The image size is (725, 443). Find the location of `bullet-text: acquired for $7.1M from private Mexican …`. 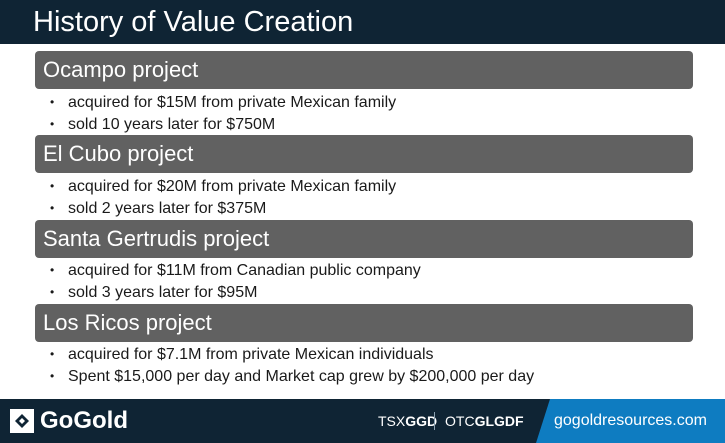

bullet-text: acquired for $7.1M from private Mexican … is located at coordinates (251, 354).